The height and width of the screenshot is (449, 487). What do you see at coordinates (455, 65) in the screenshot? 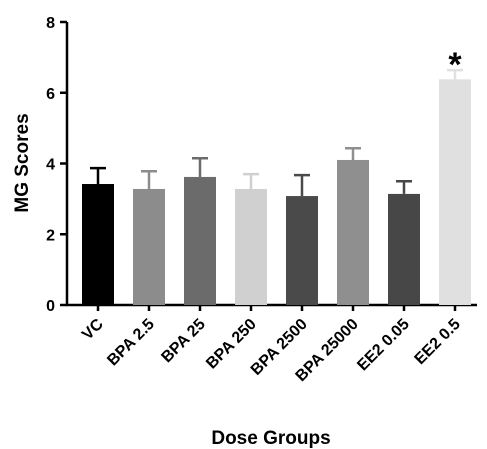
I see `annotation: *` at bounding box center [455, 65].